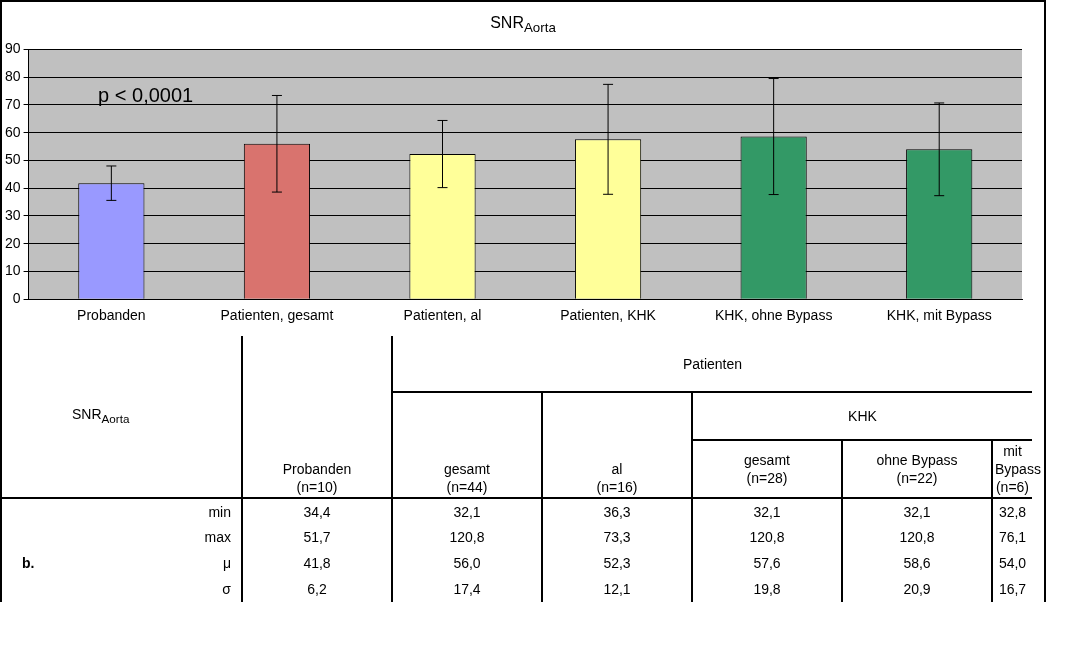 The width and height of the screenshot is (1072, 662). I want to click on text: 16,7, so click(1012, 589).